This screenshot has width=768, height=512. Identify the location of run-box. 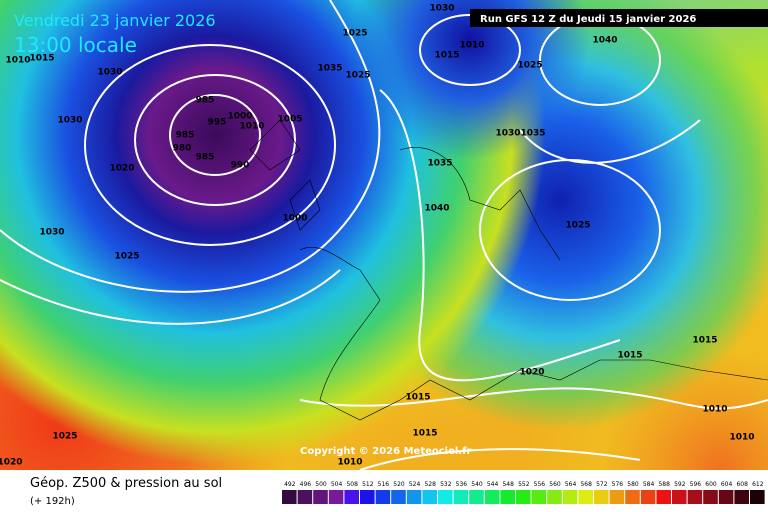
(619, 18).